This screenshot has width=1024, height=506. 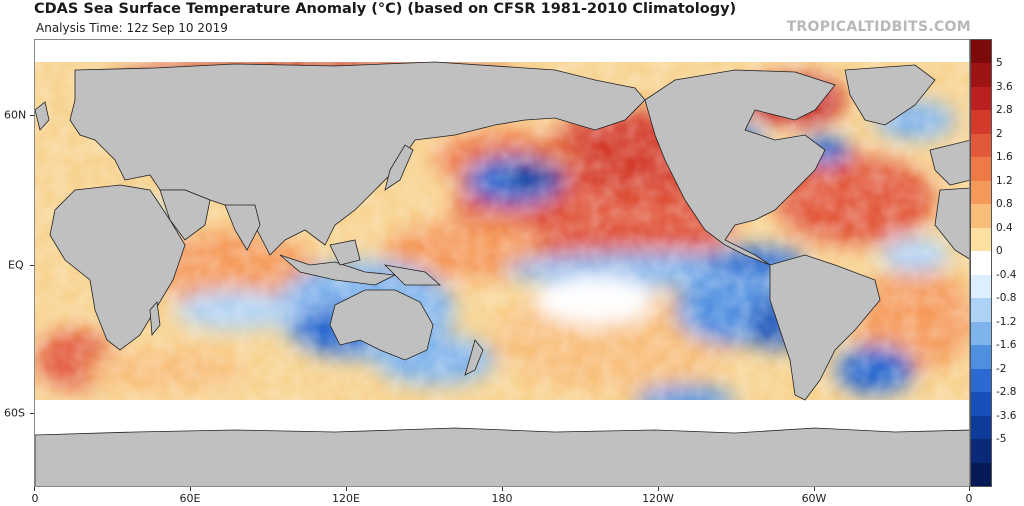 I want to click on borneo-land, so click(x=345, y=252).